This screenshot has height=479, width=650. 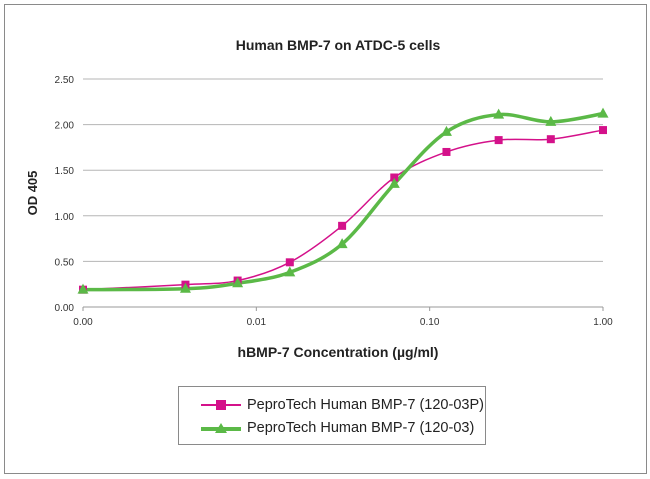 What do you see at coordinates (65, 80) in the screenshot?
I see `y-tick-label: 2.50` at bounding box center [65, 80].